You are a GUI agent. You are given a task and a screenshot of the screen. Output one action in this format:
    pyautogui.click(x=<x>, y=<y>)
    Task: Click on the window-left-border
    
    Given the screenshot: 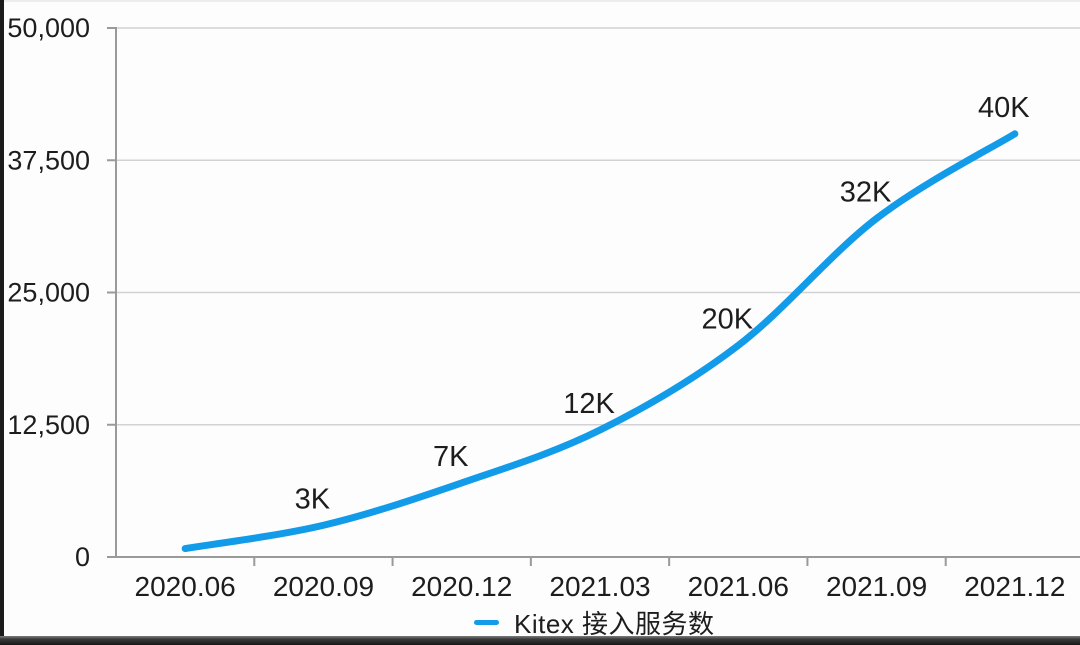 What is the action you would take?
    pyautogui.click(x=2, y=322)
    